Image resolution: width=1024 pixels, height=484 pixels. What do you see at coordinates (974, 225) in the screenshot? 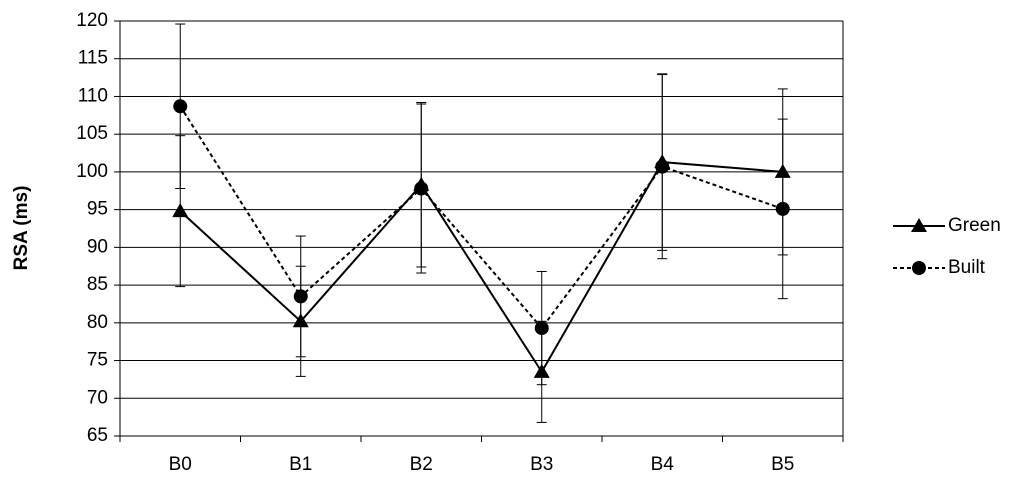
I see `legend-label: Green` at bounding box center [974, 225].